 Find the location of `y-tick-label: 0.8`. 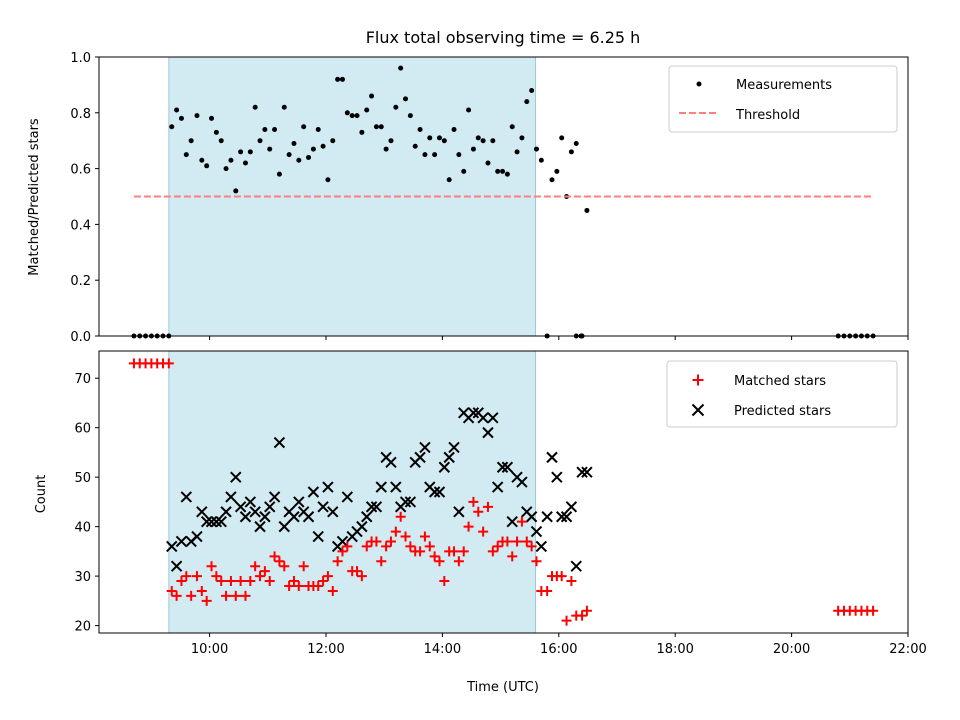

y-tick-label: 0.8 is located at coordinates (80, 114).